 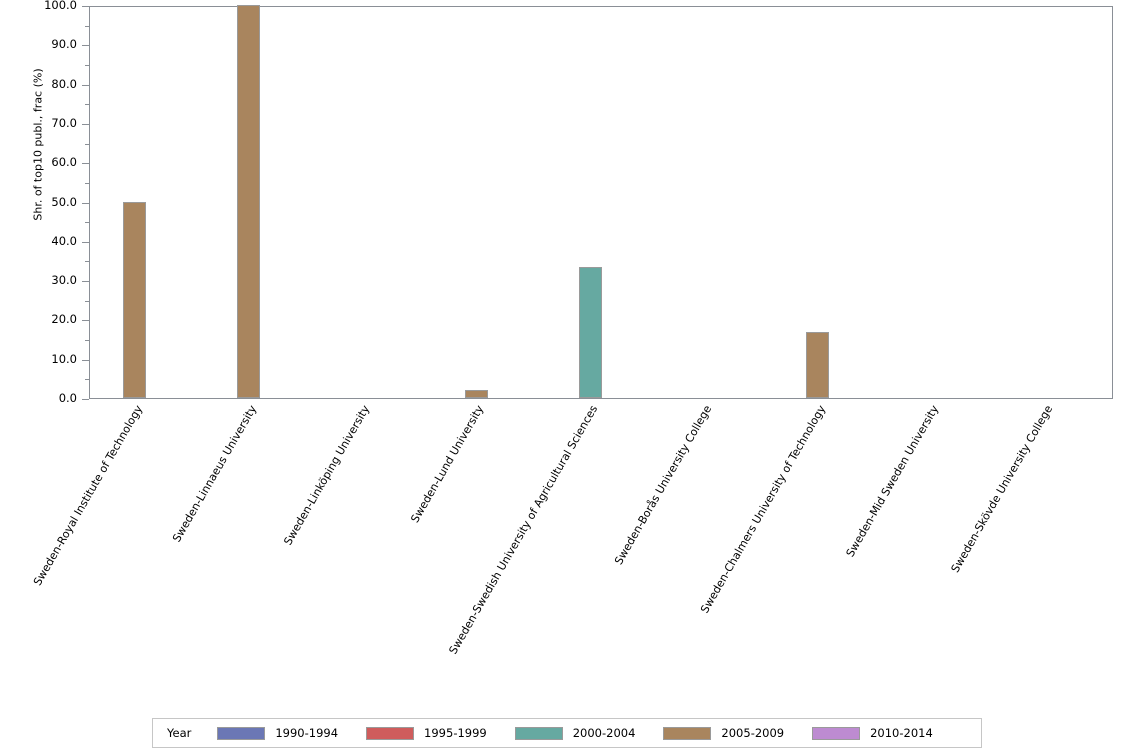 I want to click on legend-entry: 1990-1994, so click(x=277, y=733).